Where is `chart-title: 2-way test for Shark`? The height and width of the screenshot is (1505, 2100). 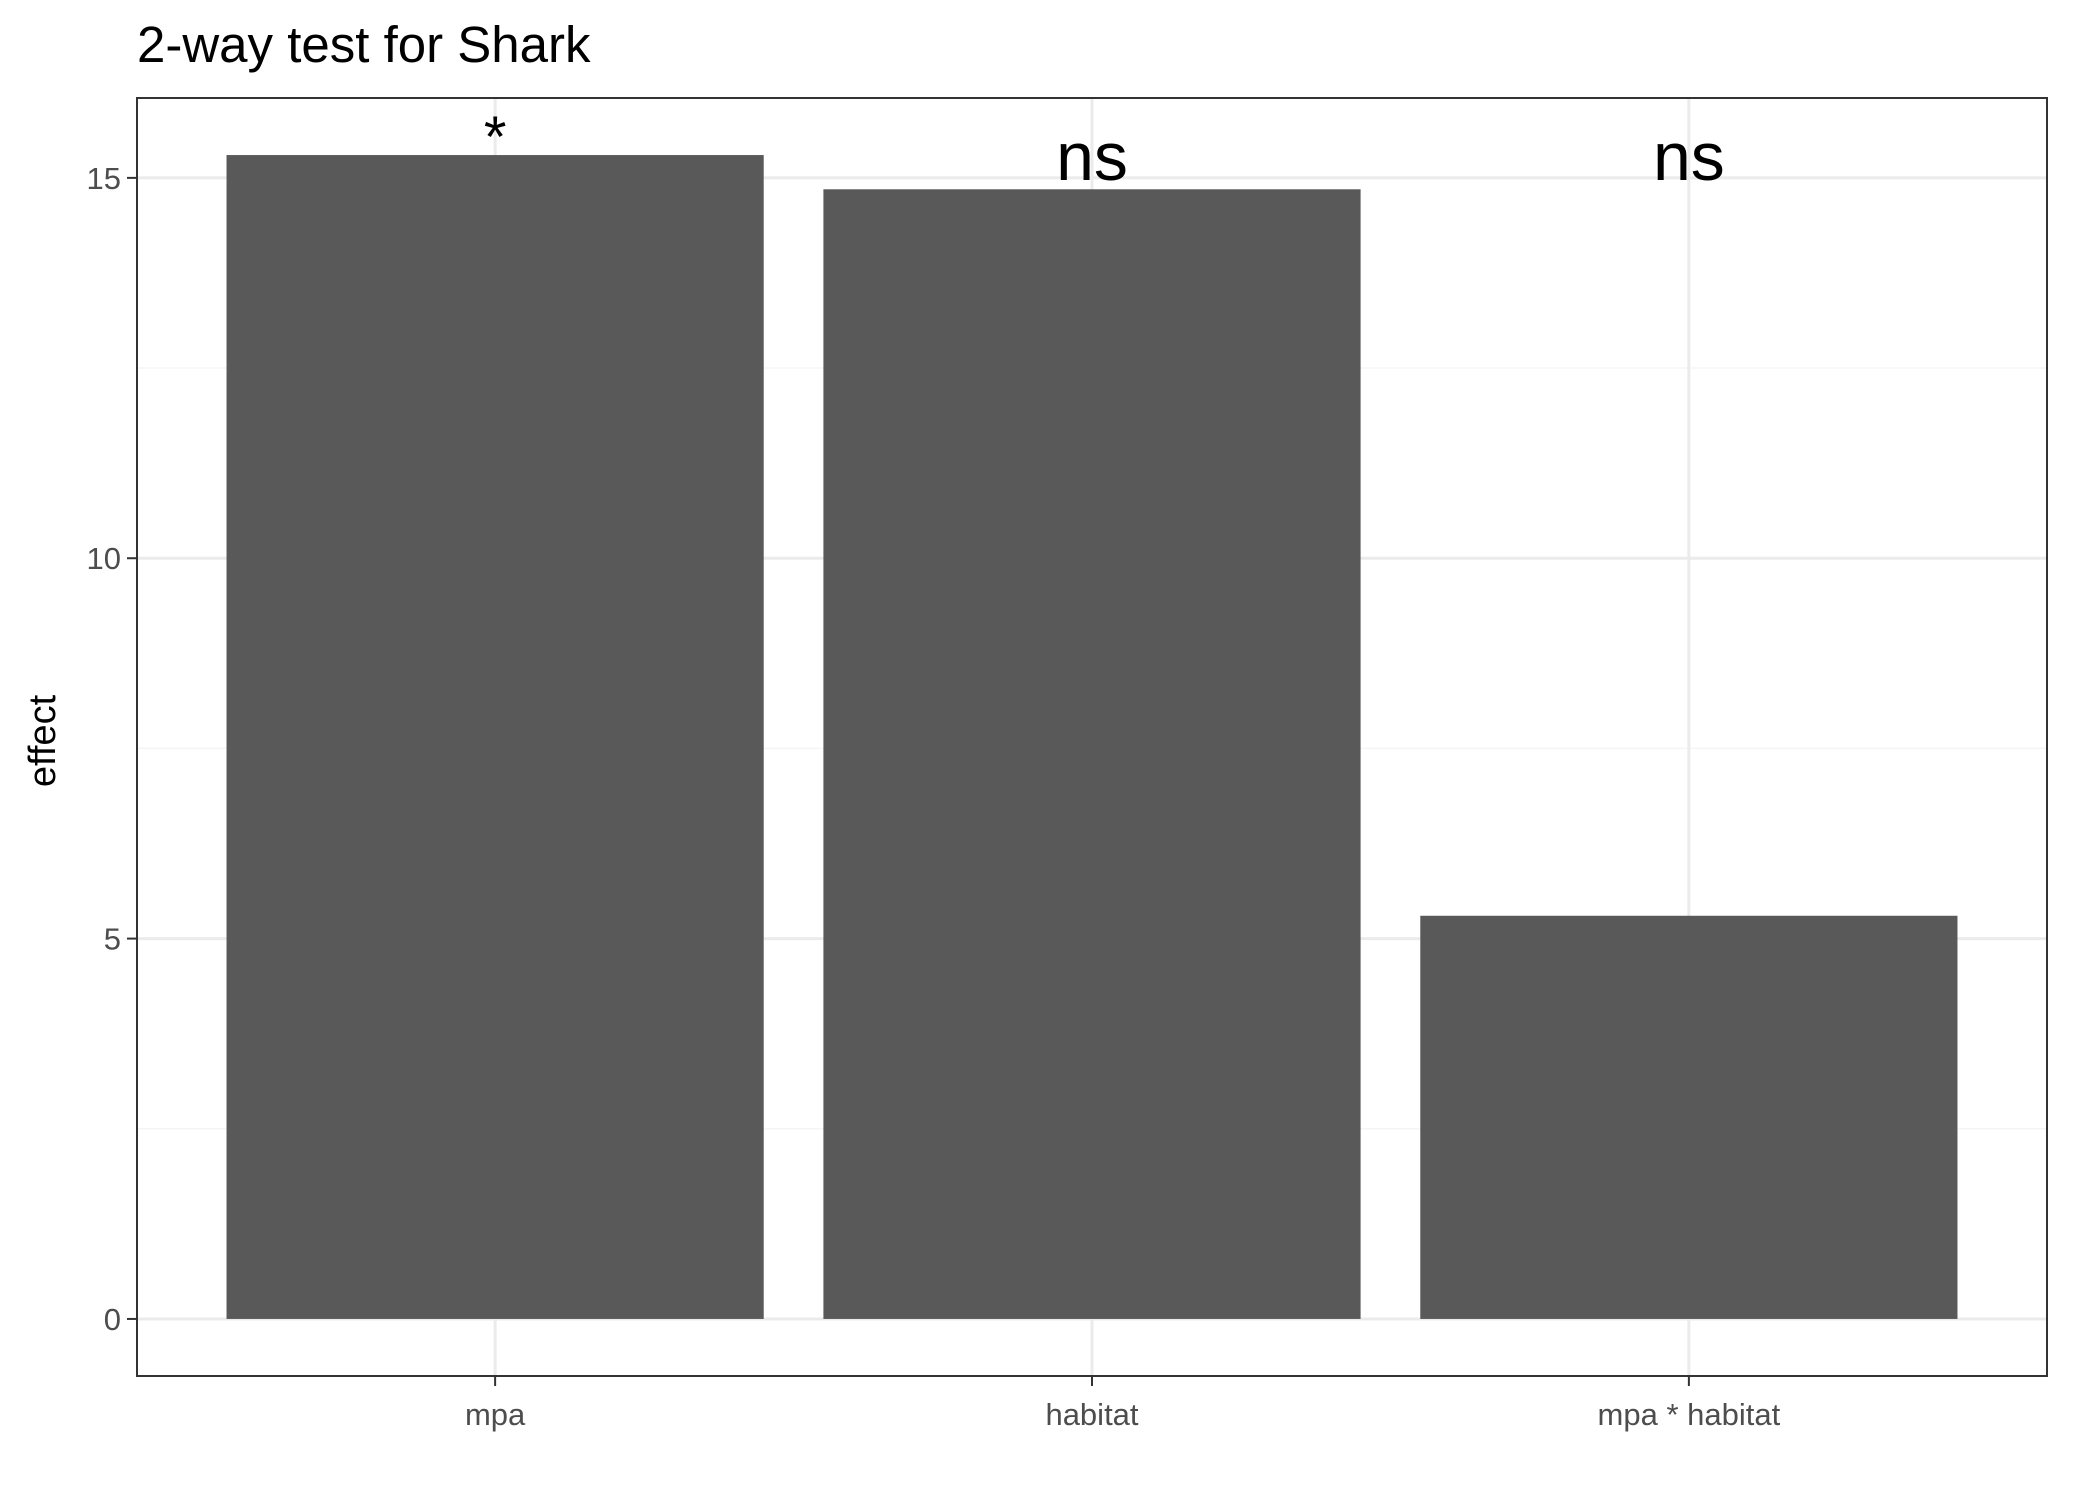 chart-title: 2-way test for Shark is located at coordinates (364, 44).